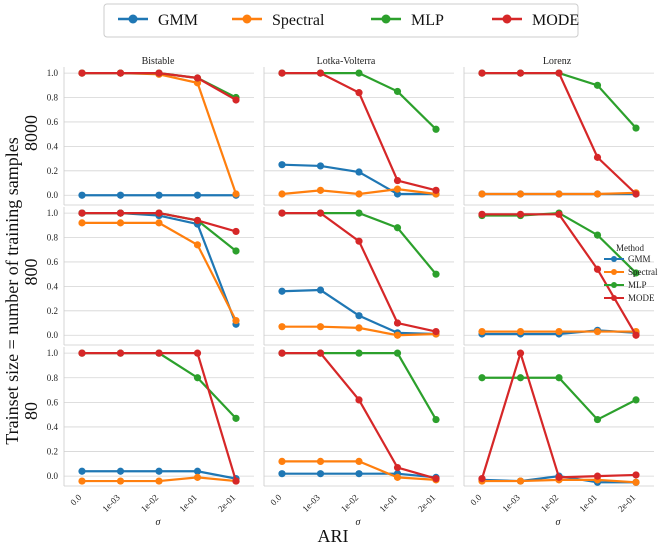 This screenshot has height=550, width=666. Describe the element at coordinates (637, 285) in the screenshot. I see `inline-legend-label: MLP` at that location.